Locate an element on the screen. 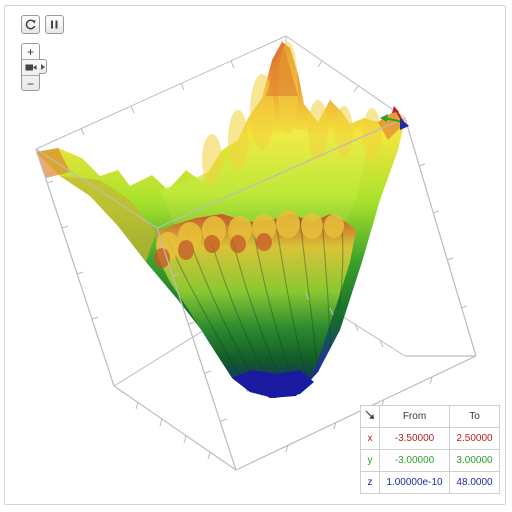  zoom-out-button: − is located at coordinates (30, 83).